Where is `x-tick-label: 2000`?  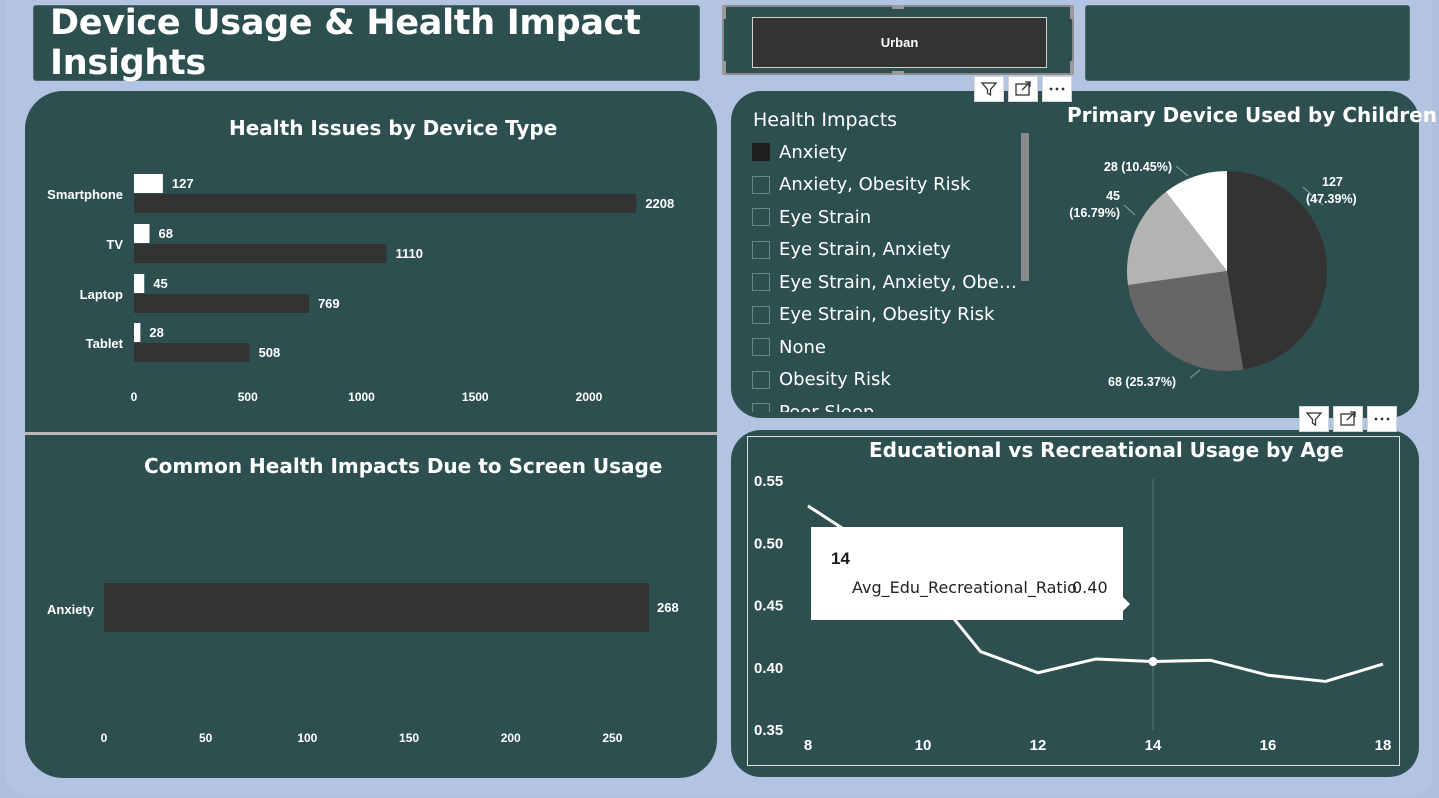
x-tick-label: 2000 is located at coordinates (589, 397).